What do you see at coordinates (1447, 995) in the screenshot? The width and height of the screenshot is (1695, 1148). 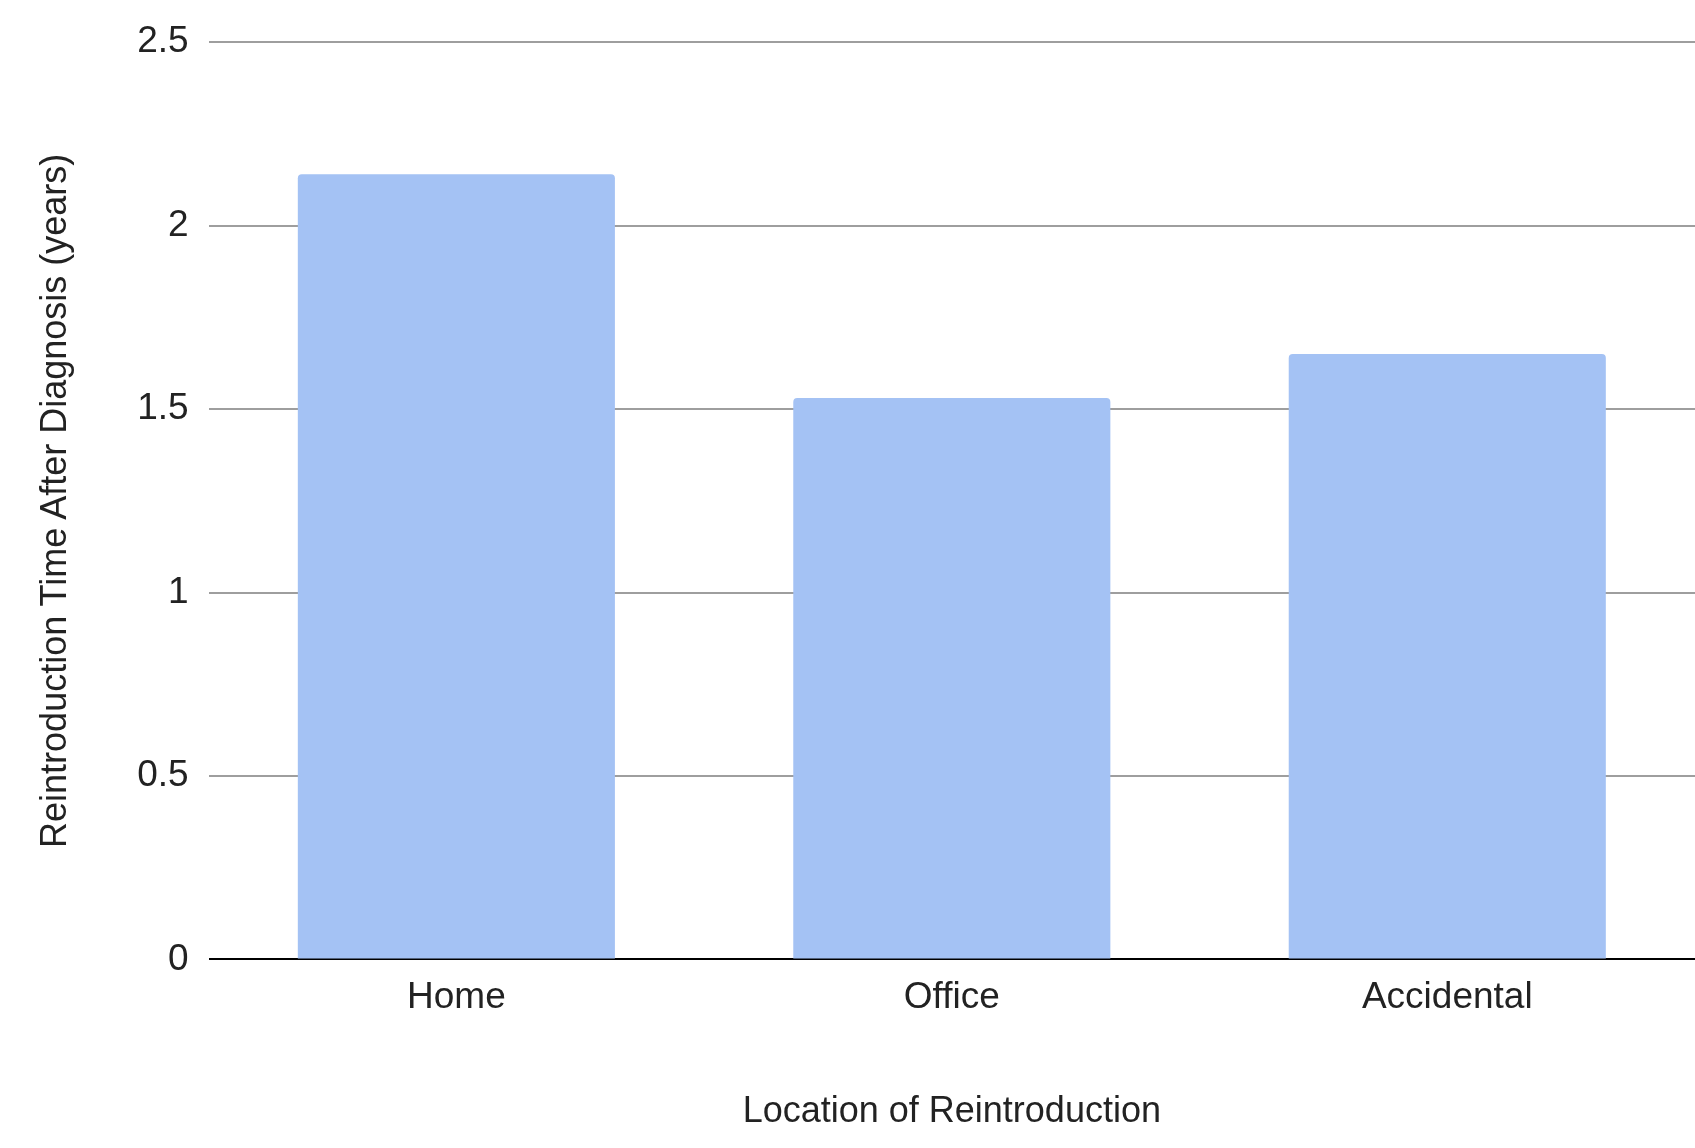 I see `x-tick-label: Accidental` at bounding box center [1447, 995].